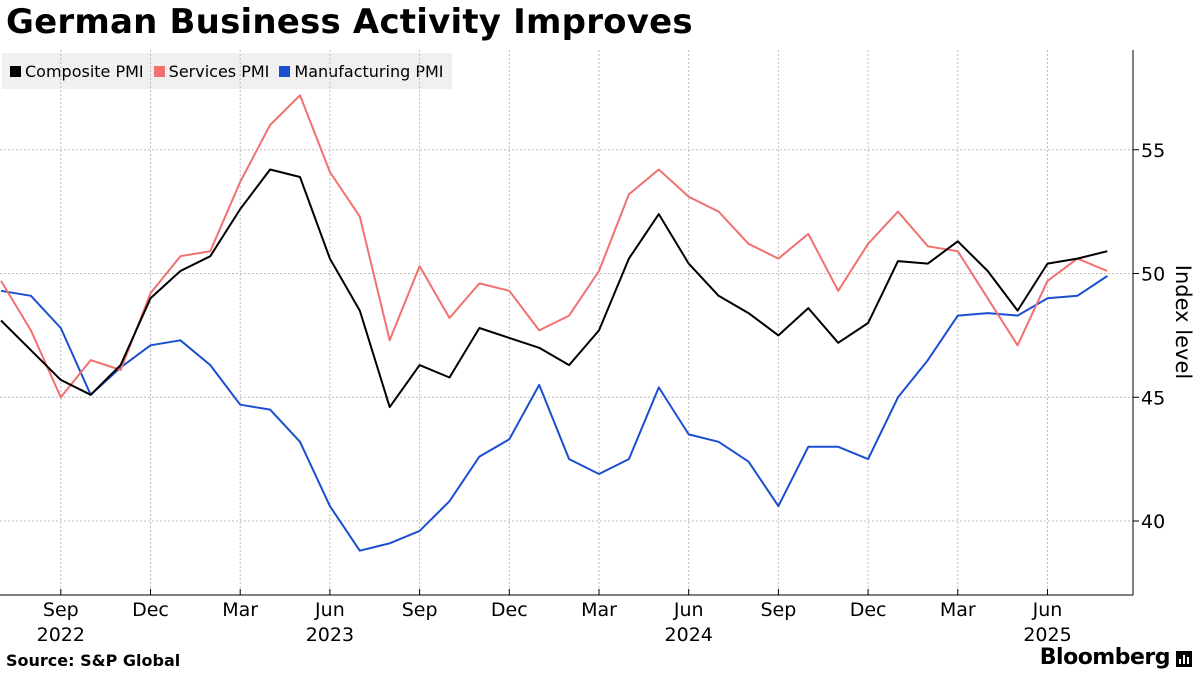 The width and height of the screenshot is (1200, 675). I want to click on x-tick-label-11: Jun, so click(1047, 610).